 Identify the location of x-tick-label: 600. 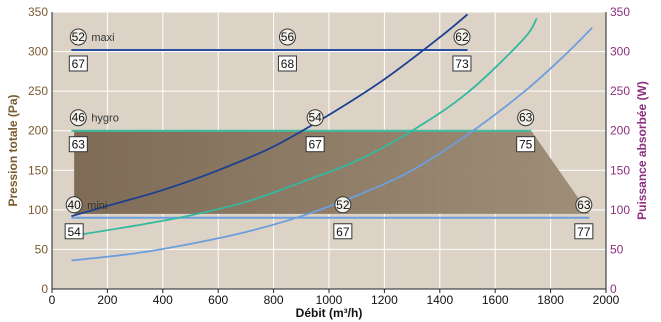
(218, 300).